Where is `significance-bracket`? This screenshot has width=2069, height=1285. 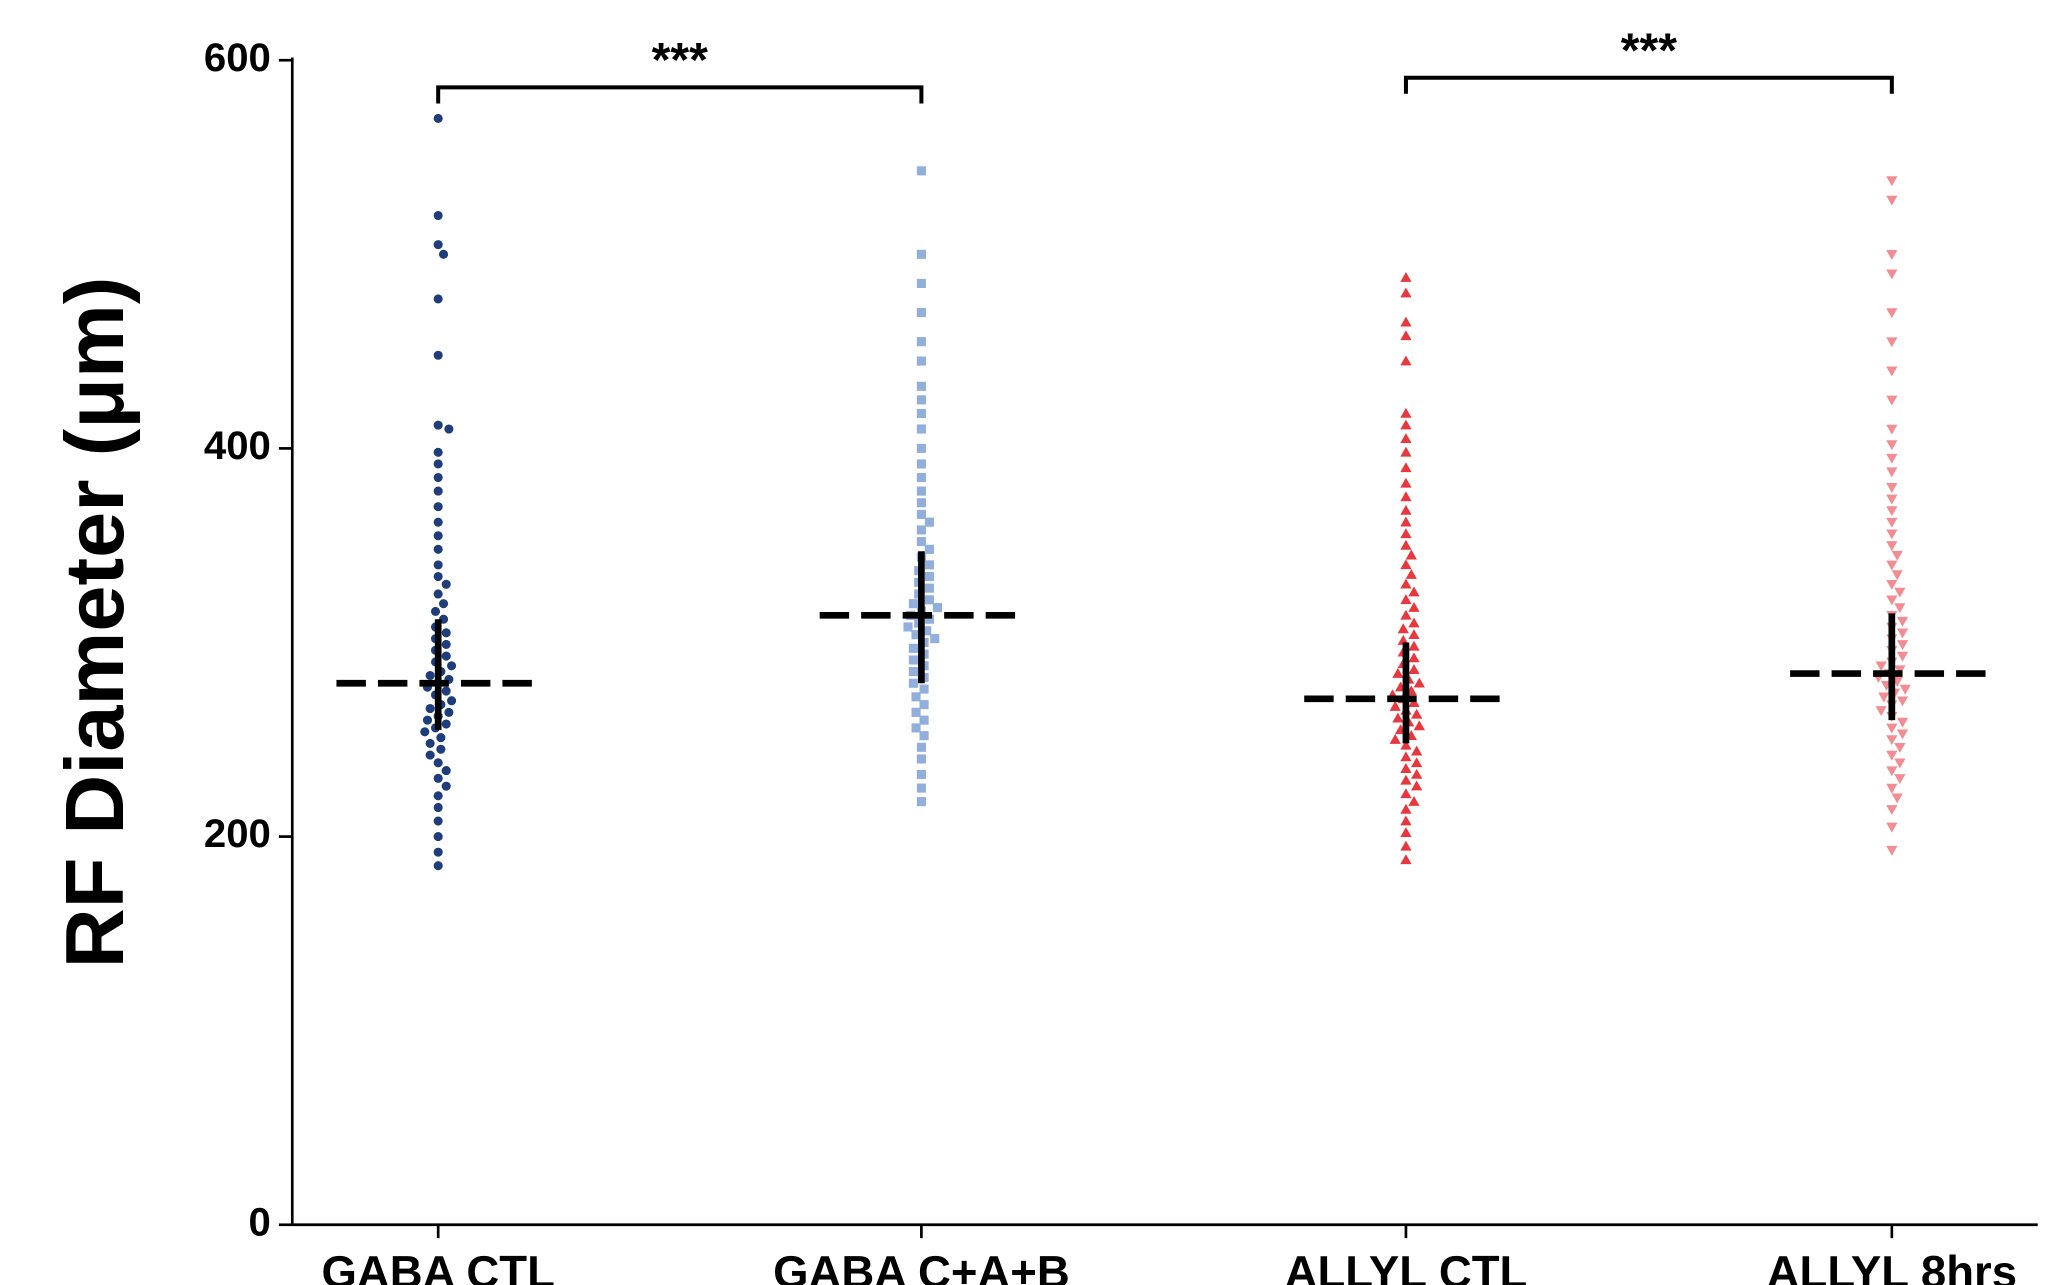
significance-bracket is located at coordinates (1648, 84).